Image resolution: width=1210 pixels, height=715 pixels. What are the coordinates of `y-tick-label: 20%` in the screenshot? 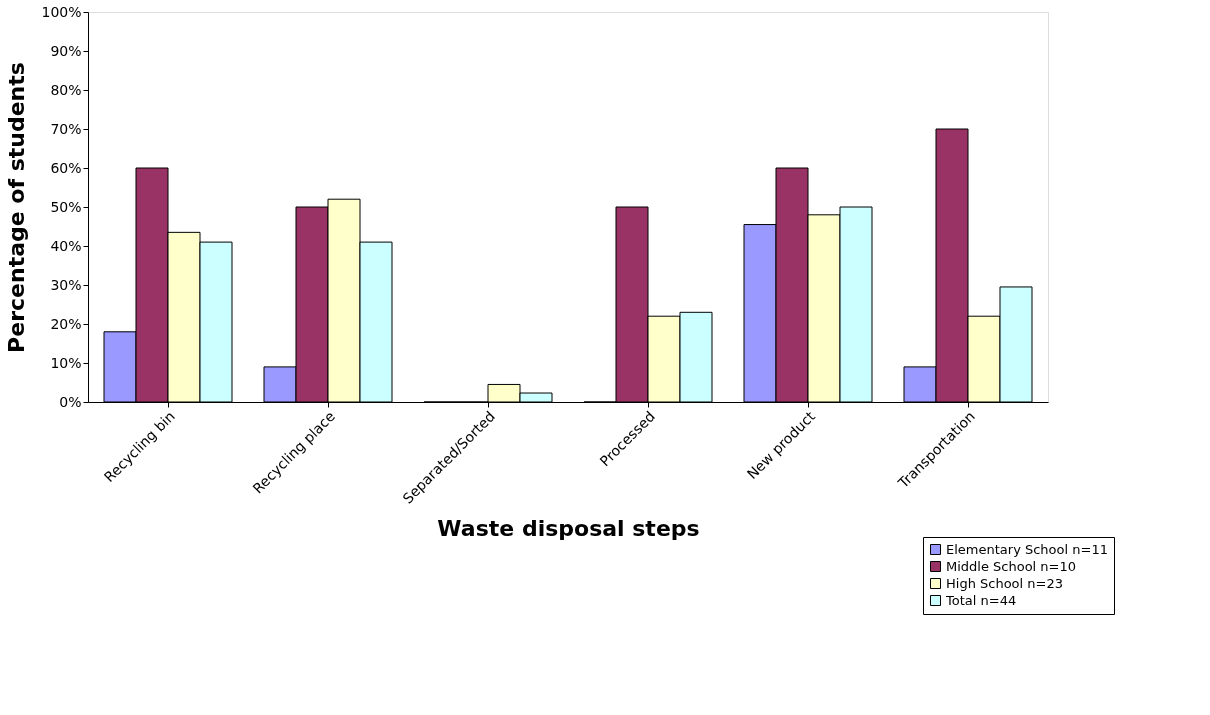 It's located at (66, 323).